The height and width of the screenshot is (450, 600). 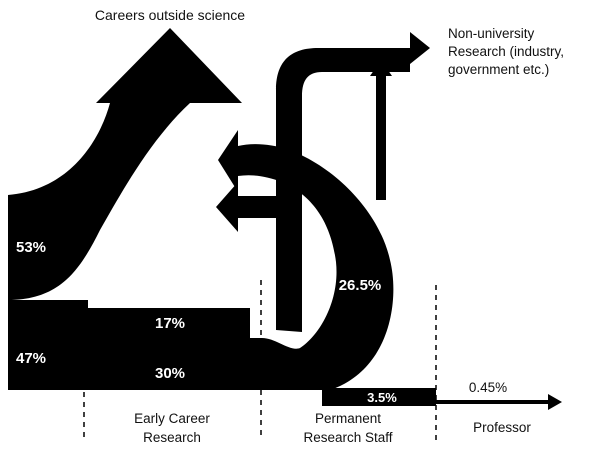 I want to click on label-pct-stay: 47%, so click(x=31, y=358).